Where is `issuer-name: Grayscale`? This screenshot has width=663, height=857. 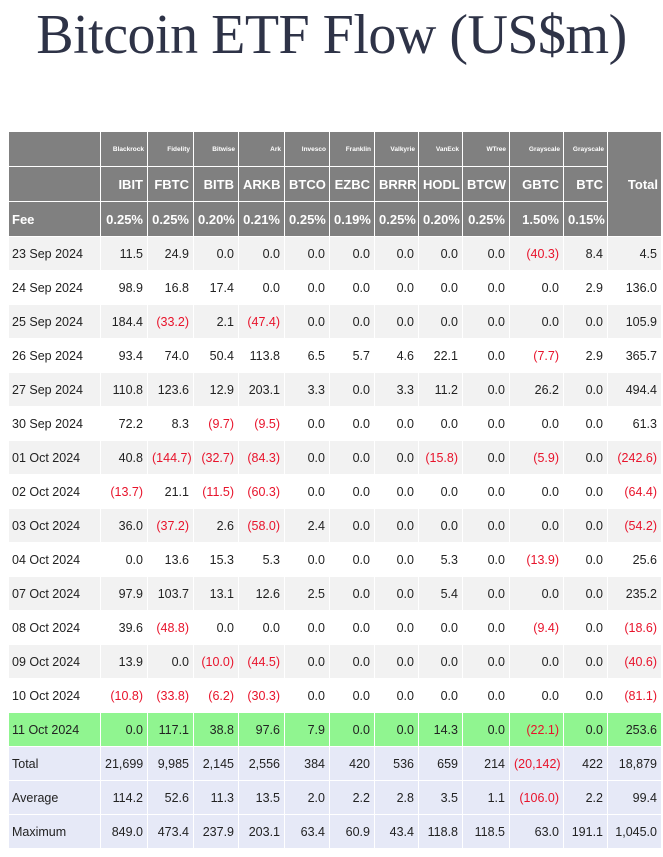
issuer-name: Grayscale is located at coordinates (585, 149).